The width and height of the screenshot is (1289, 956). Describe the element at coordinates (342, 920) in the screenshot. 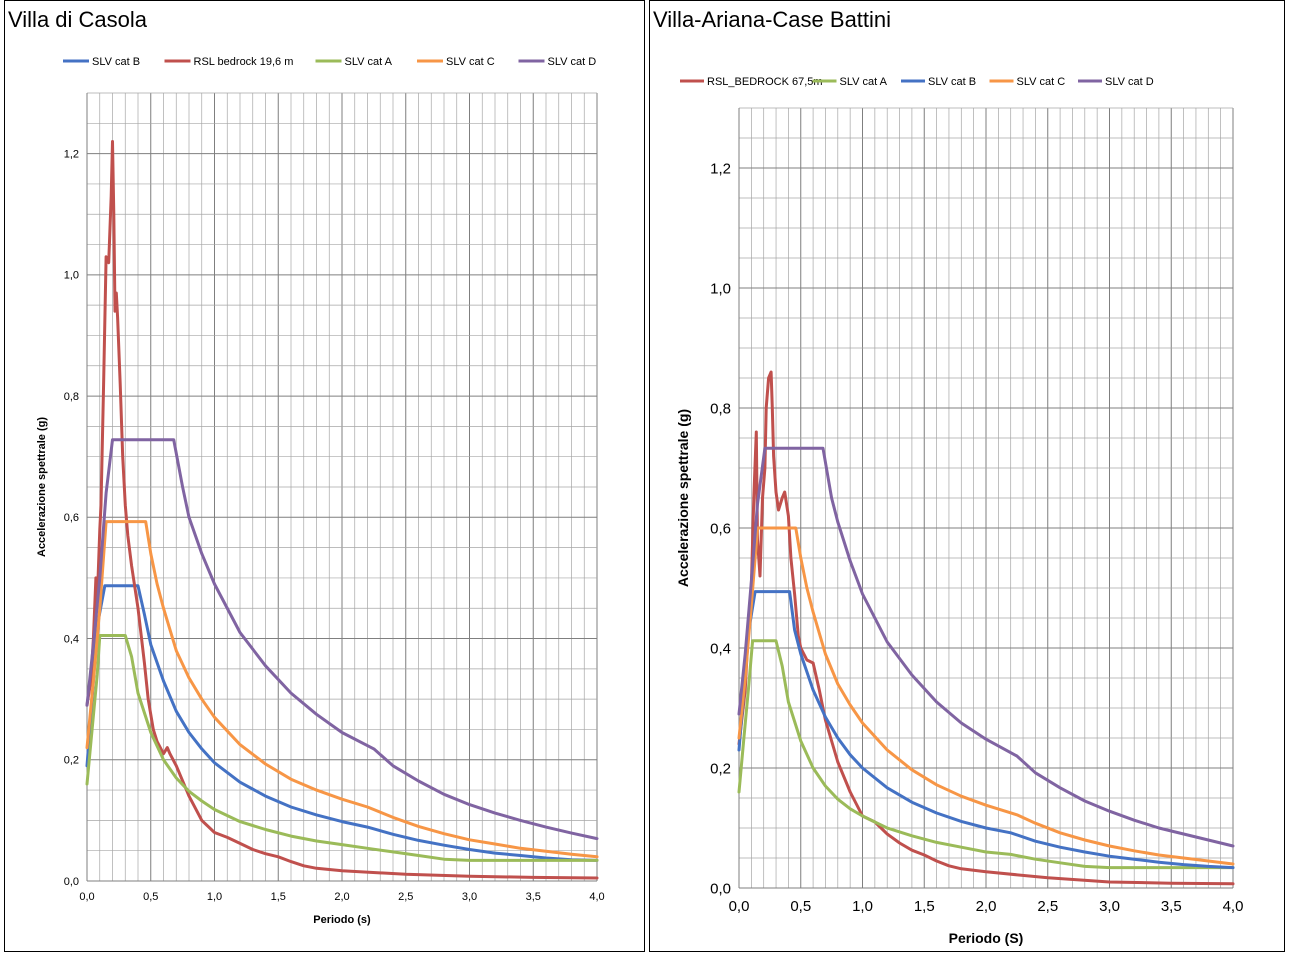

I see `x-axis-title: Periodo (s)` at that location.